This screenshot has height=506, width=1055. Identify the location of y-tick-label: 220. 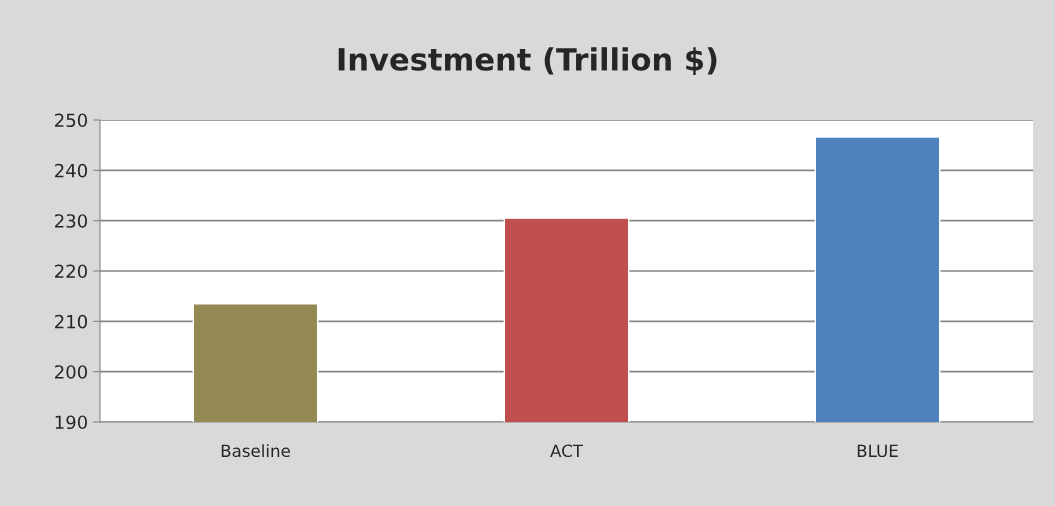
(71, 271).